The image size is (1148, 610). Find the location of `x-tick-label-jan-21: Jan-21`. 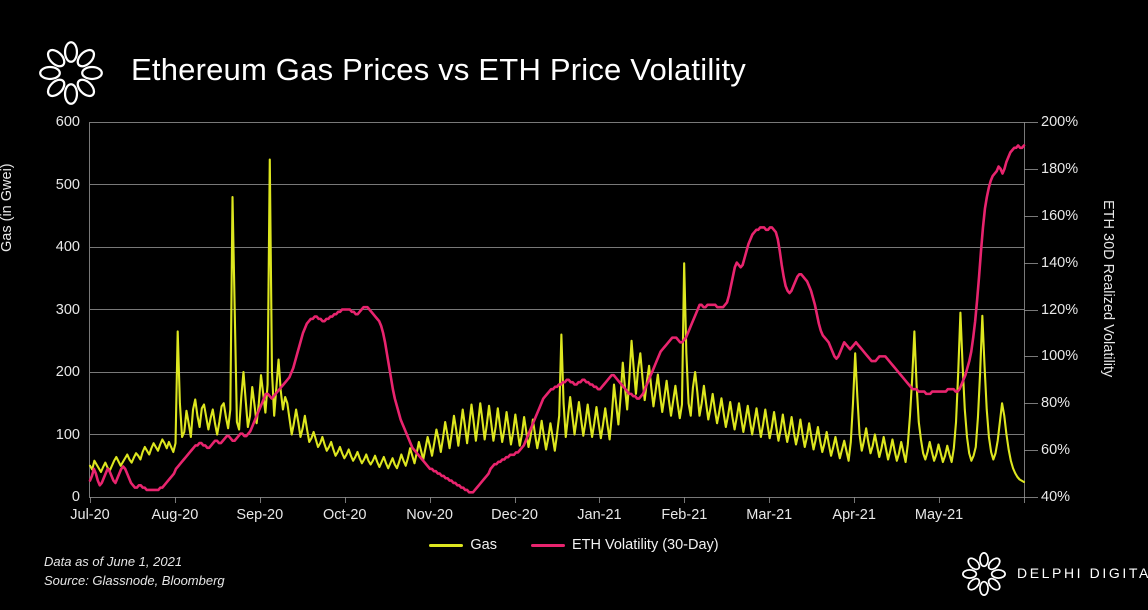

x-tick-label-jan-21: Jan-21 is located at coordinates (599, 515).